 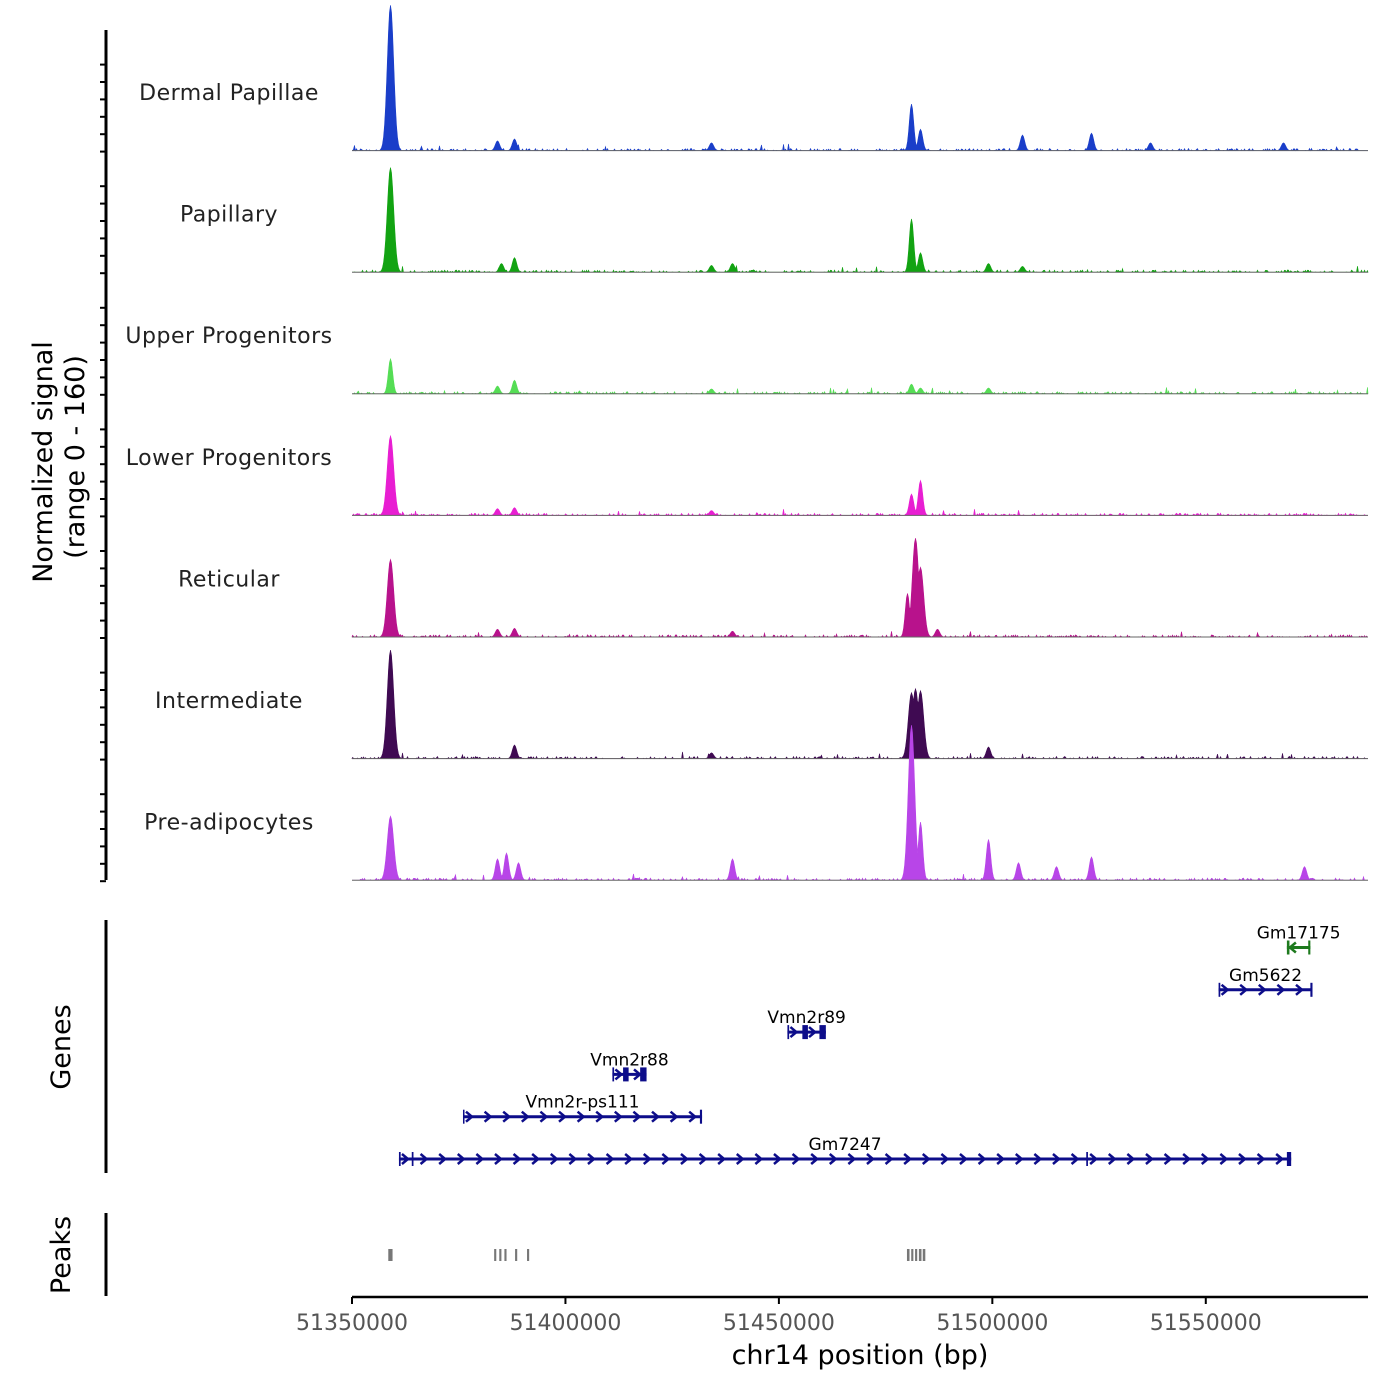 I want to click on gene-label: Vmn2r89, so click(x=806, y=1018).